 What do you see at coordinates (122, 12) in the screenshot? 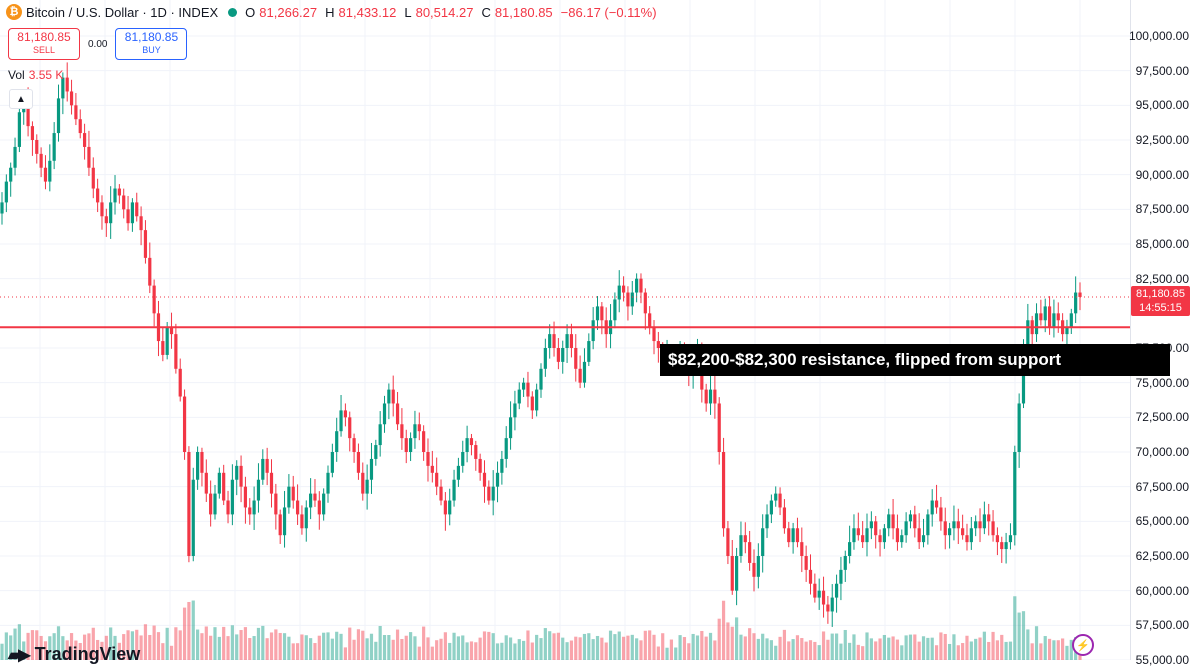
I see `symbol-title: Bitcoin / U.S. Dollar · 1D · INDEX` at bounding box center [122, 12].